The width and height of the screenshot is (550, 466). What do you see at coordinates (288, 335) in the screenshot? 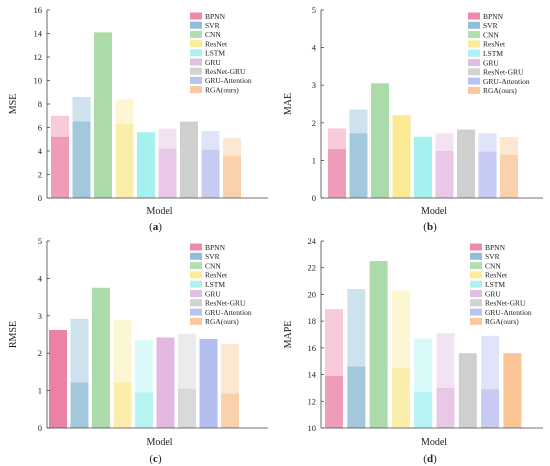
I see `y-axis-label: MAPE` at bounding box center [288, 335].